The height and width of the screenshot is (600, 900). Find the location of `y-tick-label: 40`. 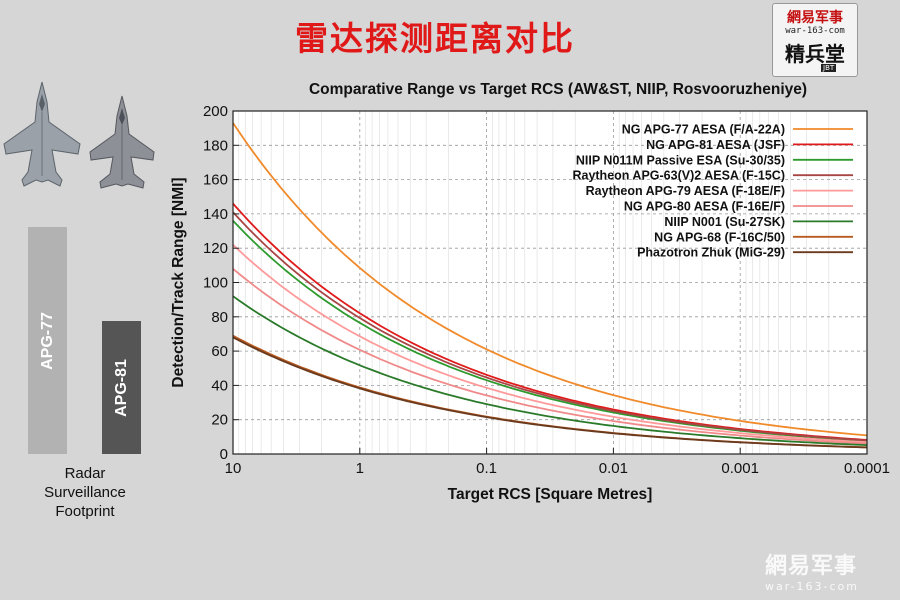

y-tick-label: 40 is located at coordinates (219, 385).